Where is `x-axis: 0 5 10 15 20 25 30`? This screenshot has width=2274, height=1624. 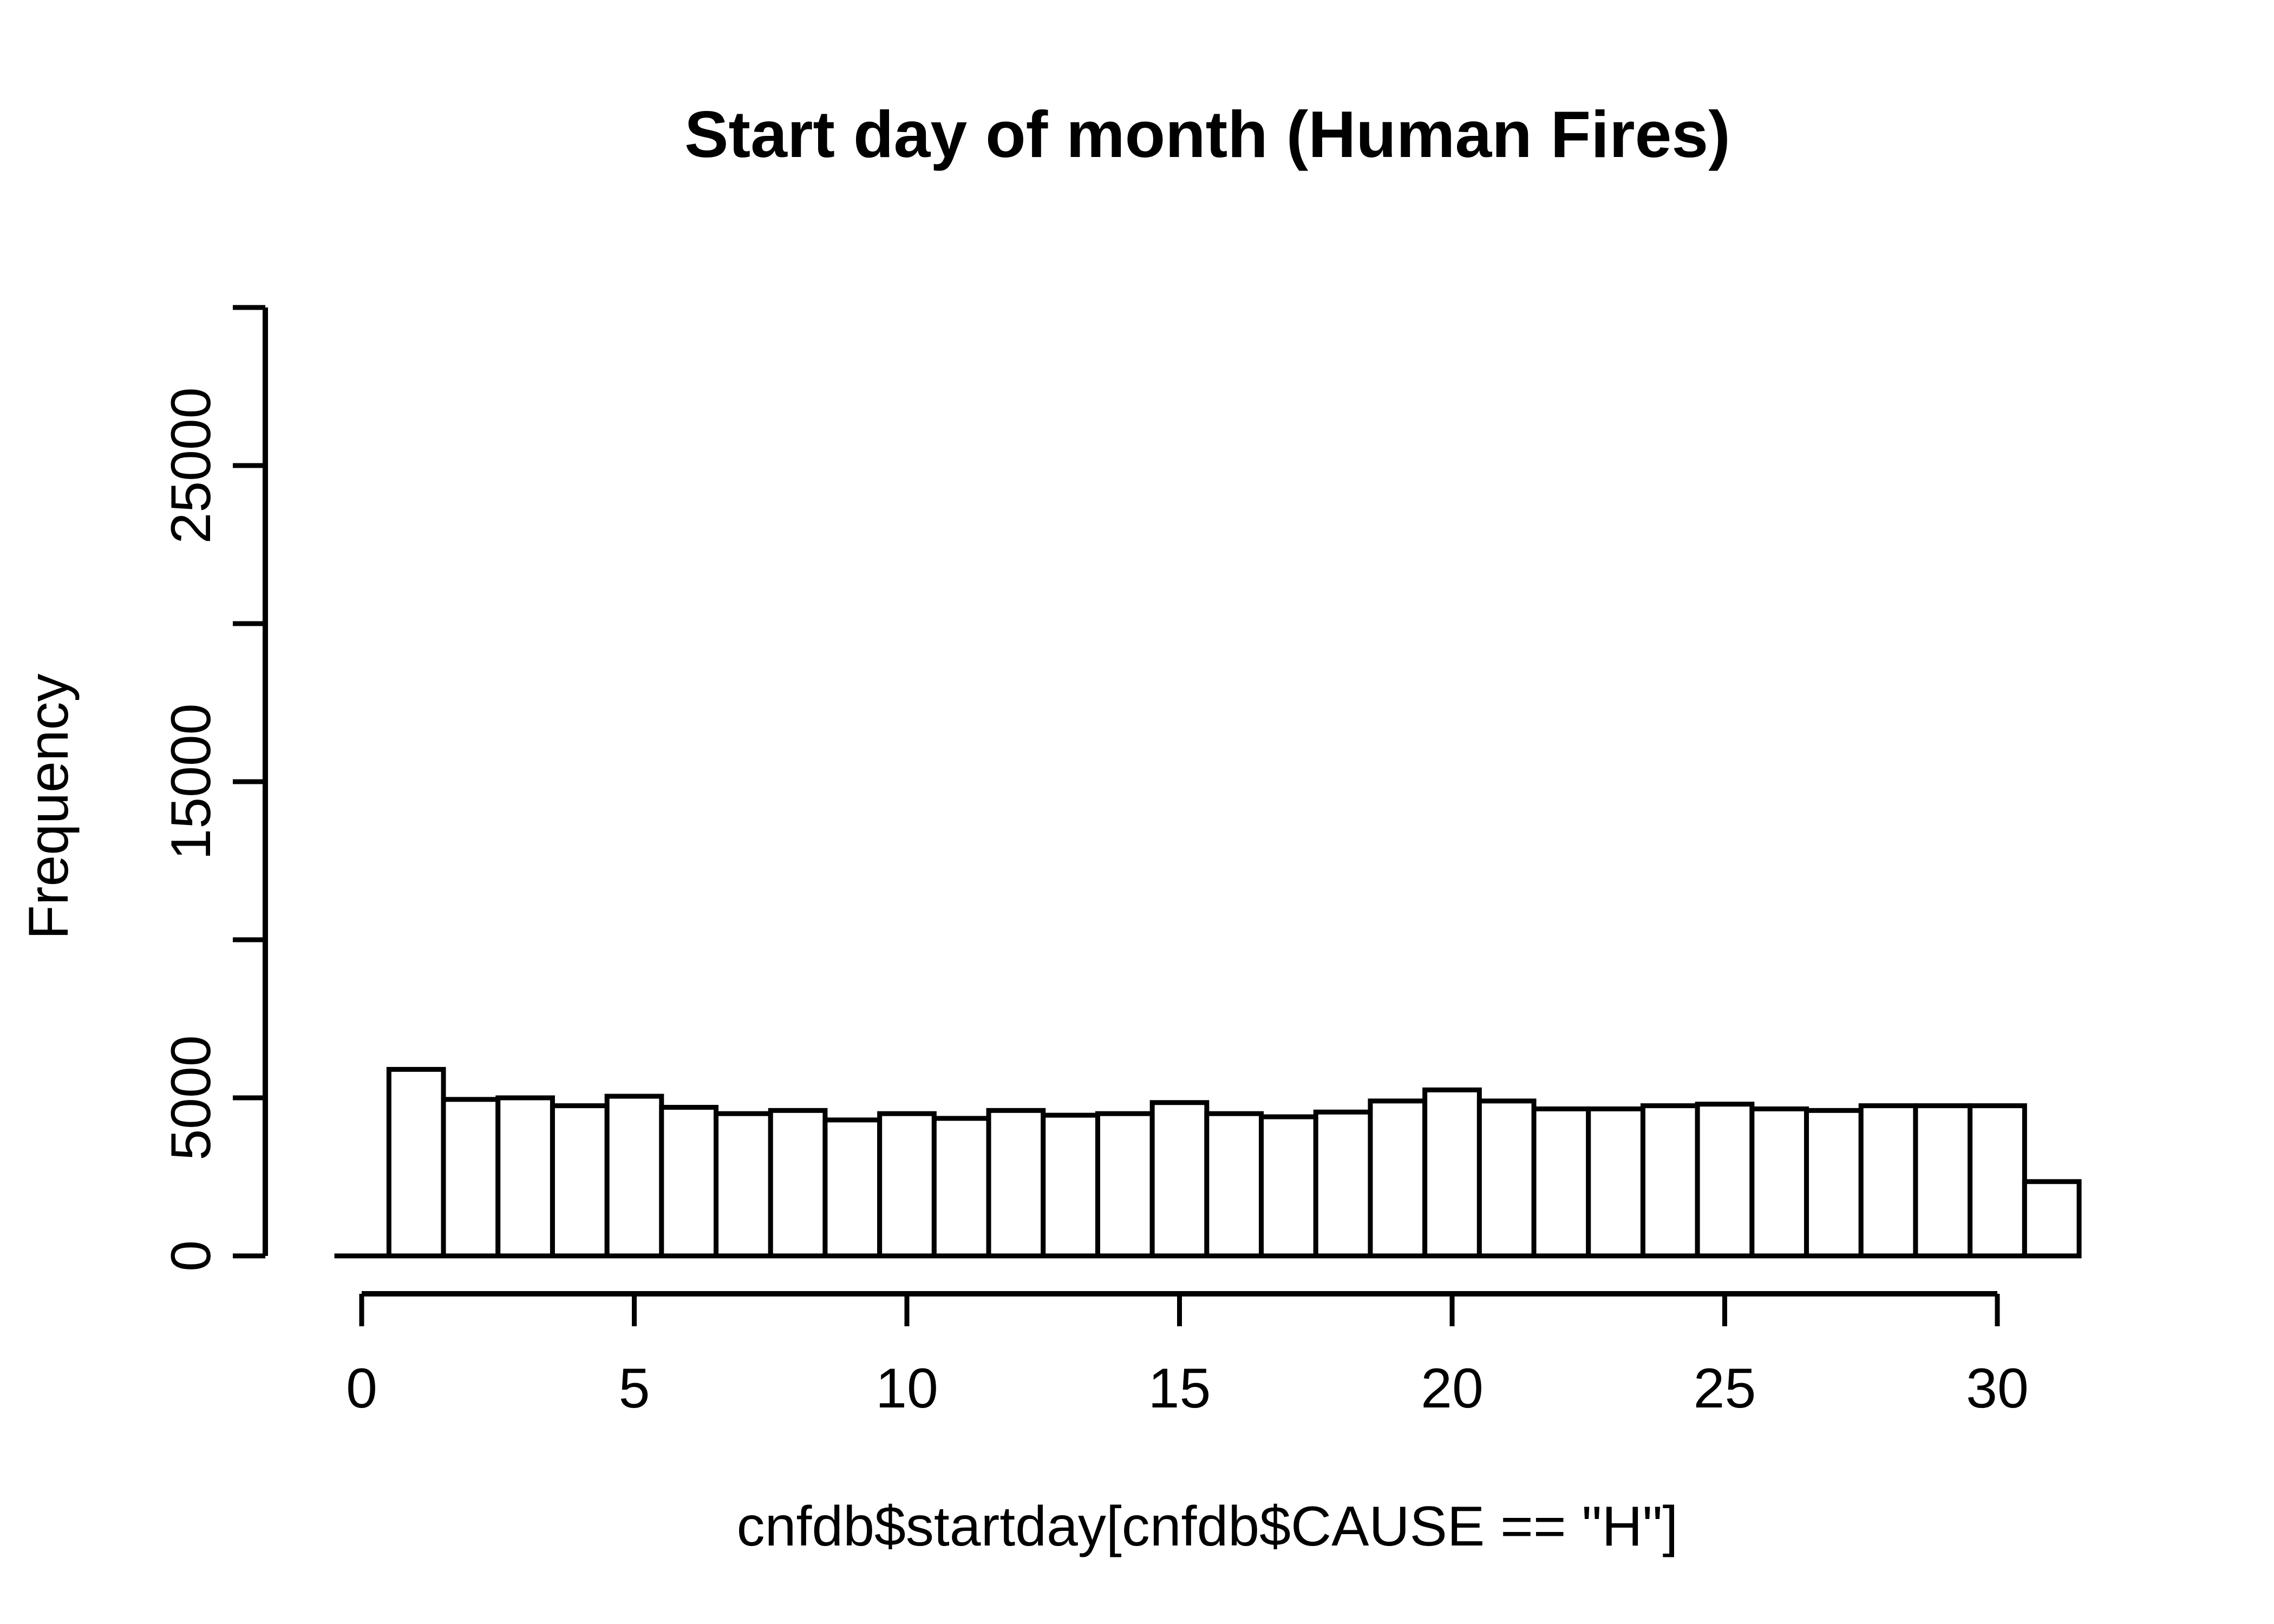 x-axis: 0 5 10 15 20 25 30 is located at coordinates (1188, 1356).